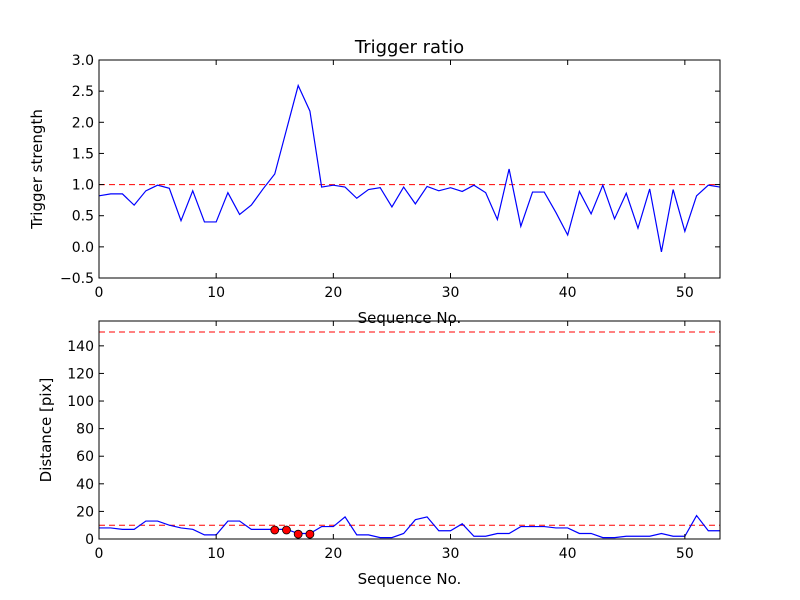 The height and width of the screenshot is (600, 800). I want to click on bottom-y-tick-label: 120, so click(80, 374).